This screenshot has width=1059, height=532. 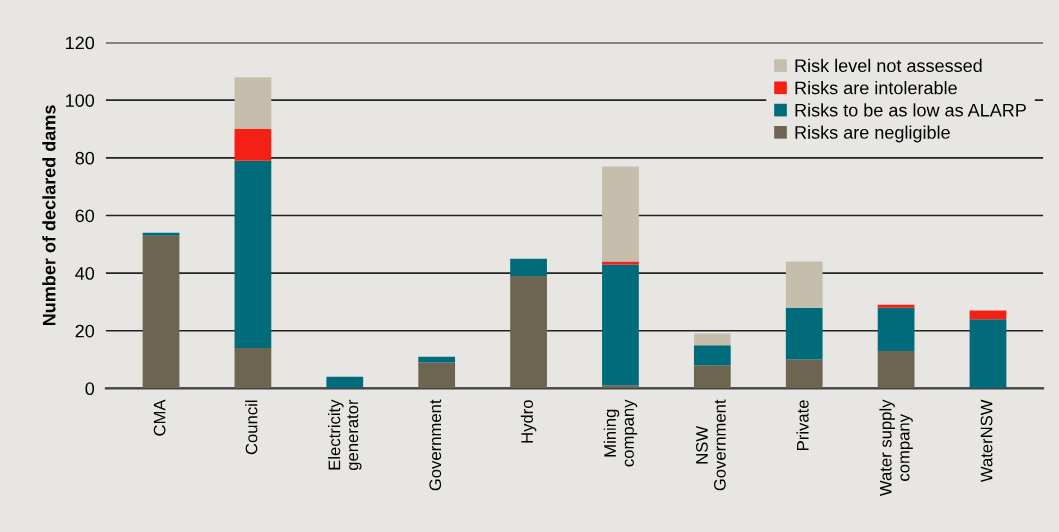 What do you see at coordinates (896, 448) in the screenshot?
I see `x-tick-label: Water supply company` at bounding box center [896, 448].